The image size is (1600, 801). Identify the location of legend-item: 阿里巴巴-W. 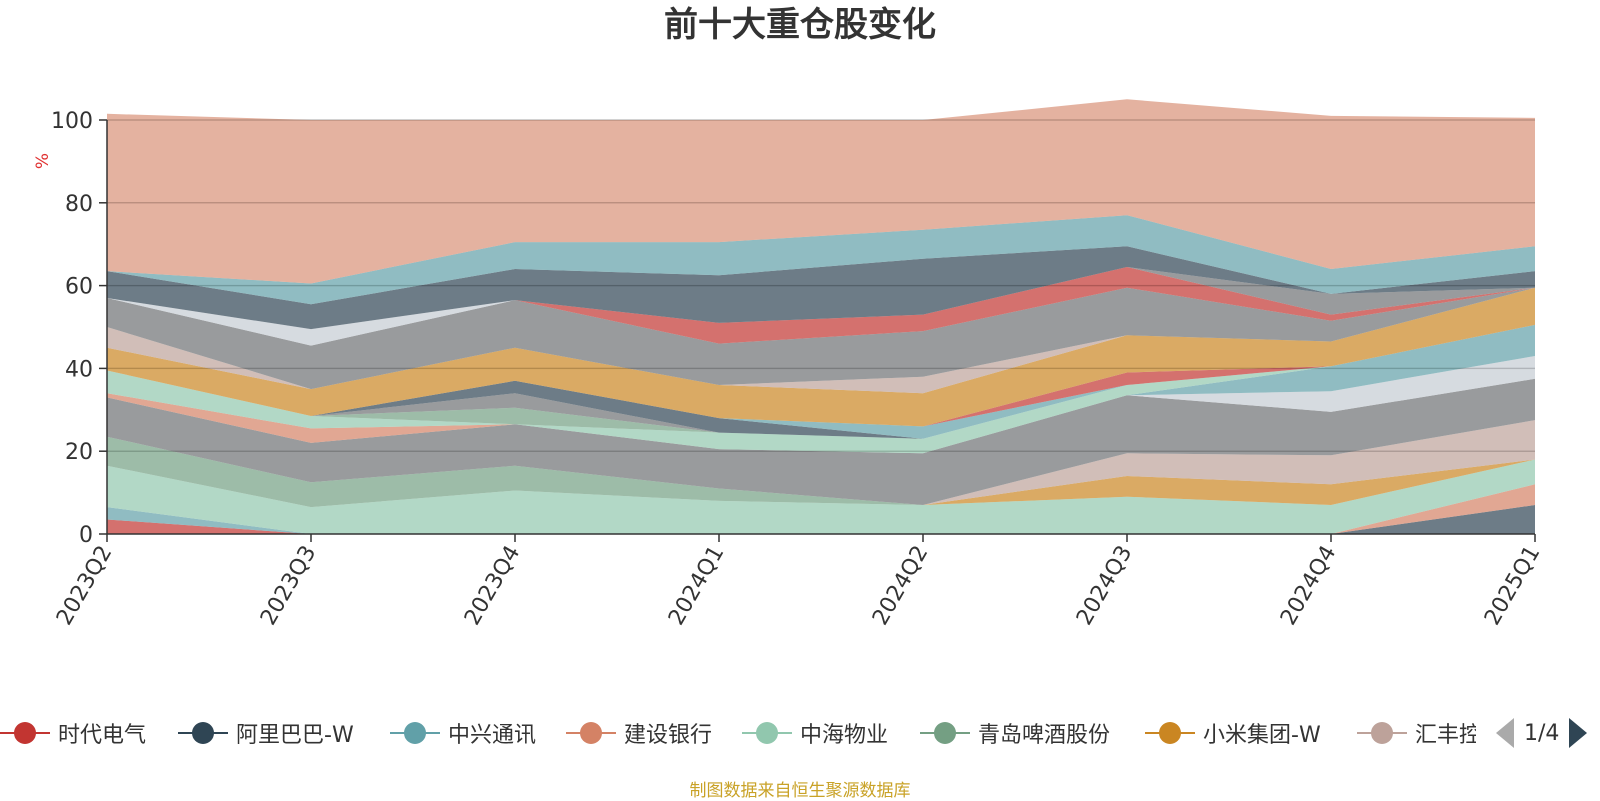
(266, 733).